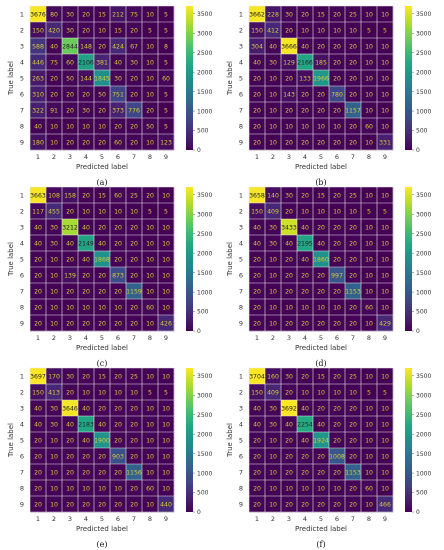  What do you see at coordinates (70, 243) in the screenshot?
I see `cell-value-label: 40` at bounding box center [70, 243].